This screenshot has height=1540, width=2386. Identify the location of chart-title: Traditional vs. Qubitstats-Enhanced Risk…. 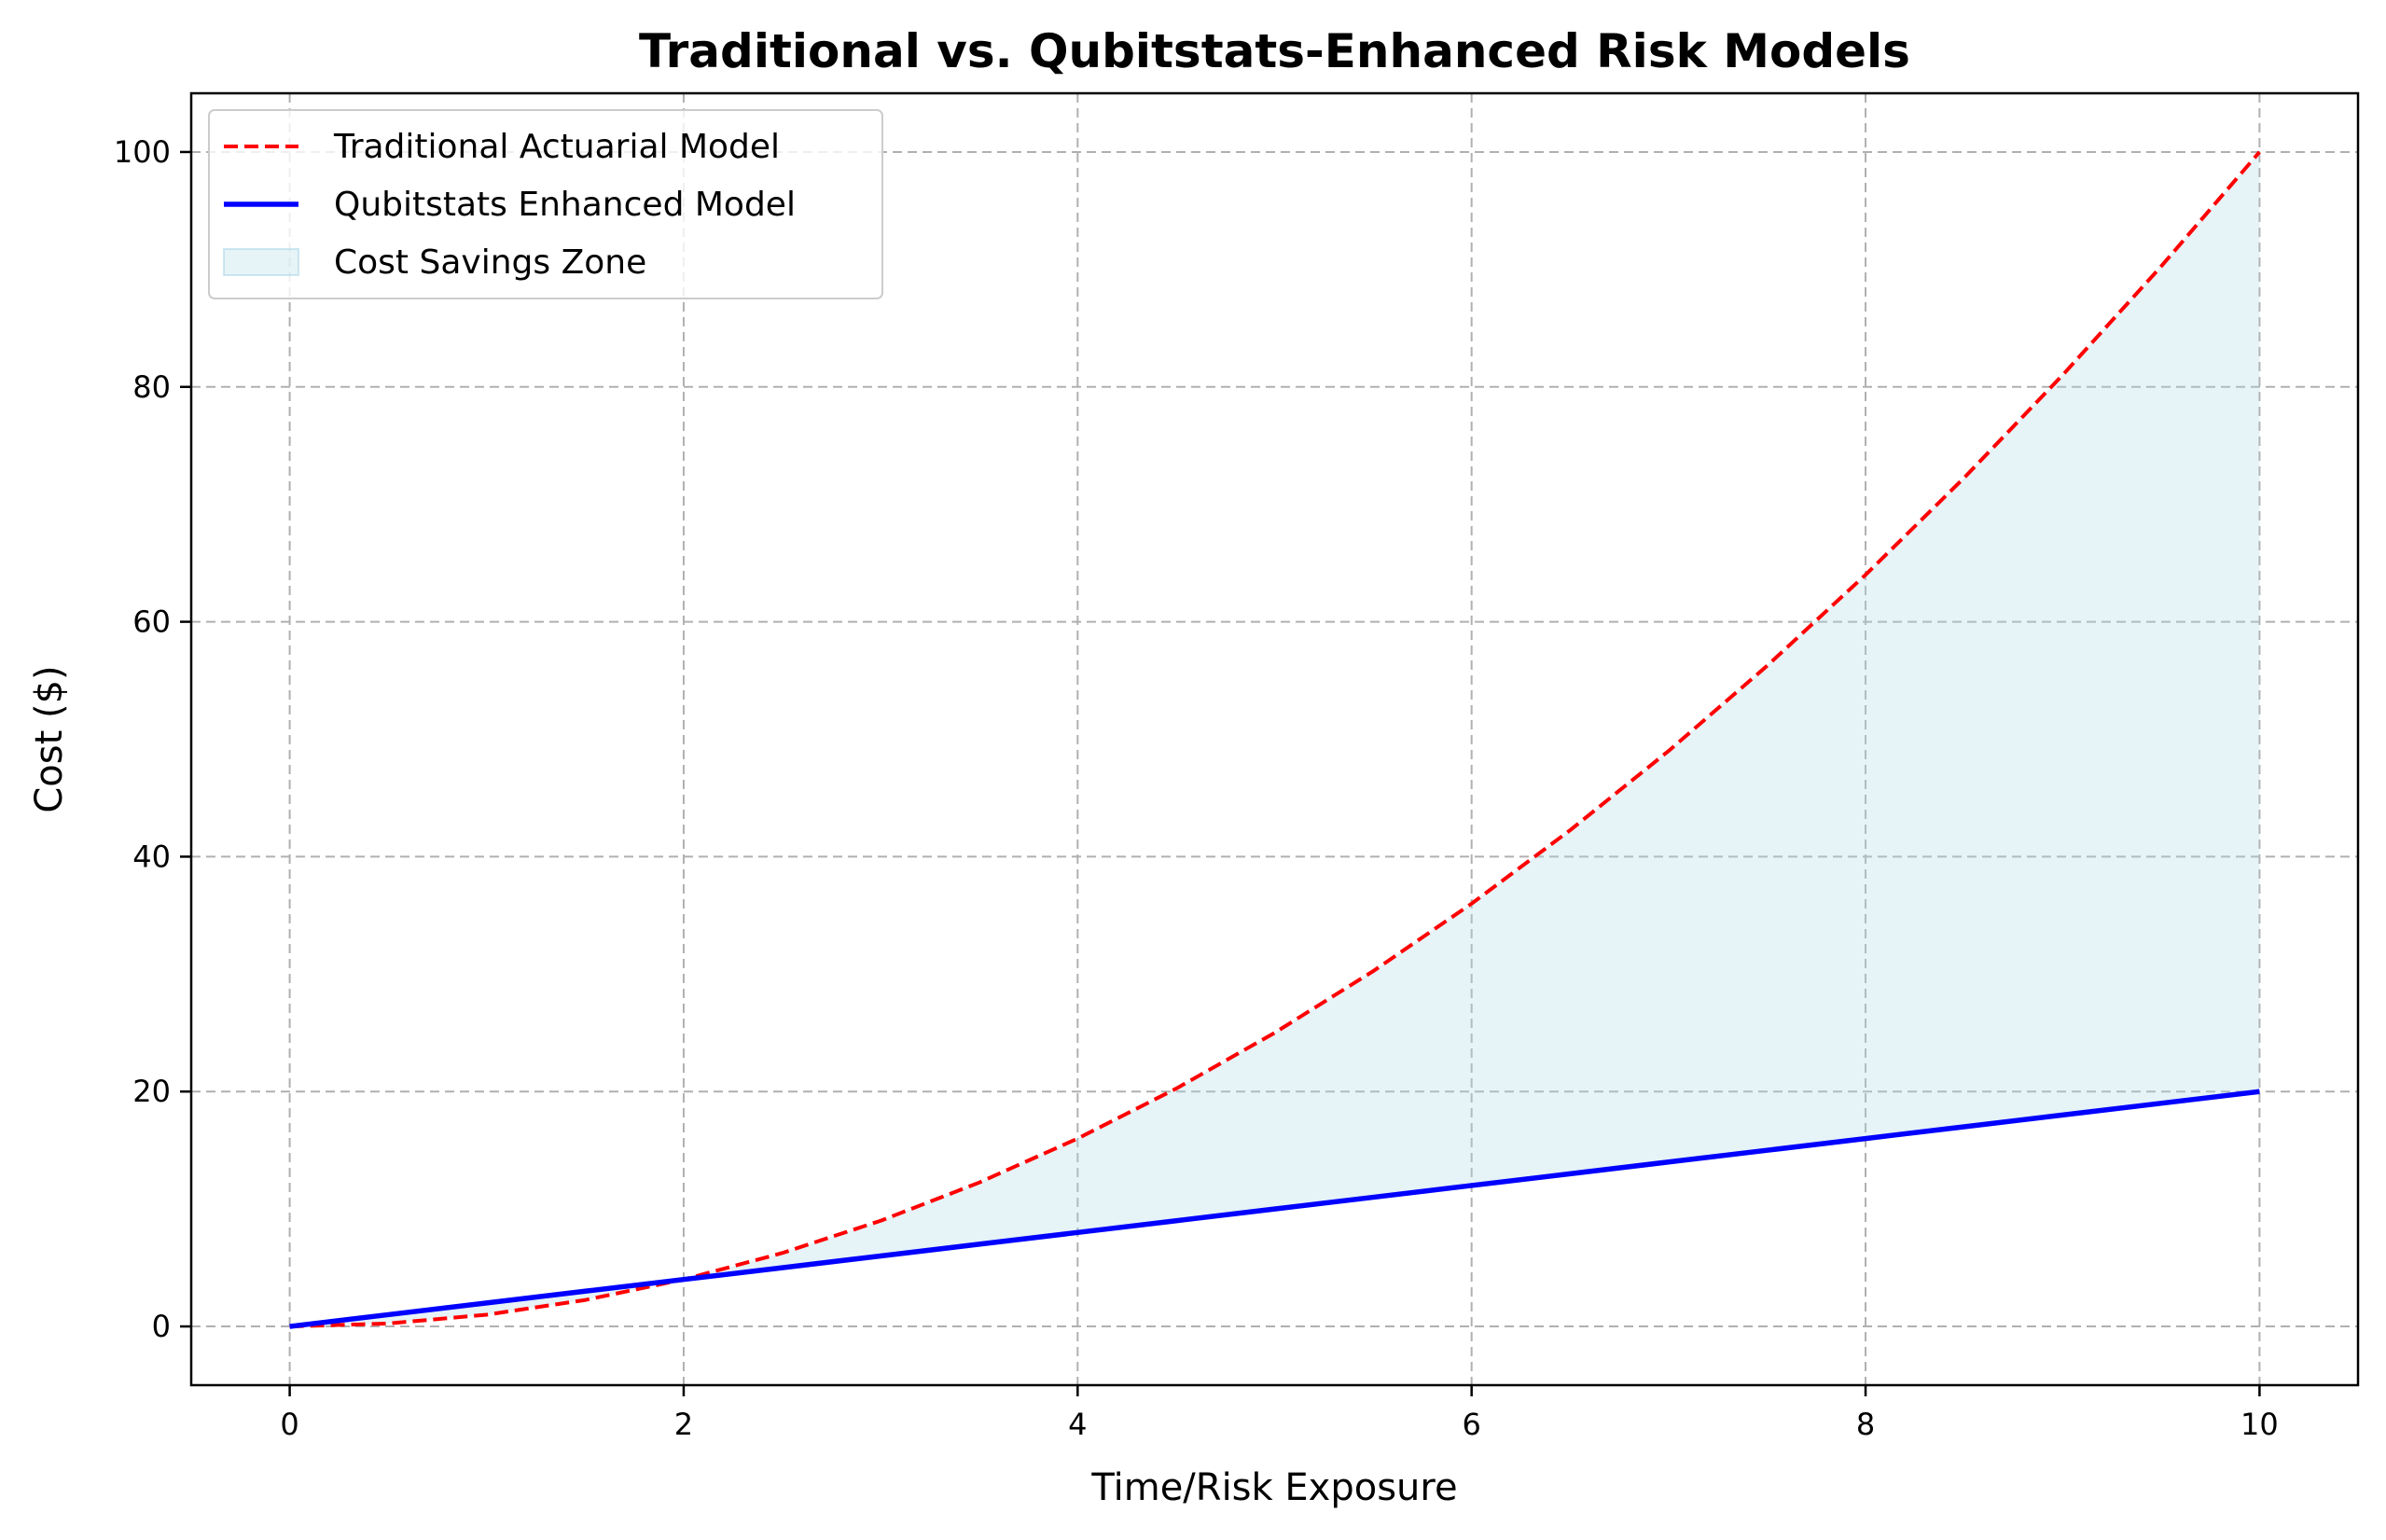
(1274, 51).